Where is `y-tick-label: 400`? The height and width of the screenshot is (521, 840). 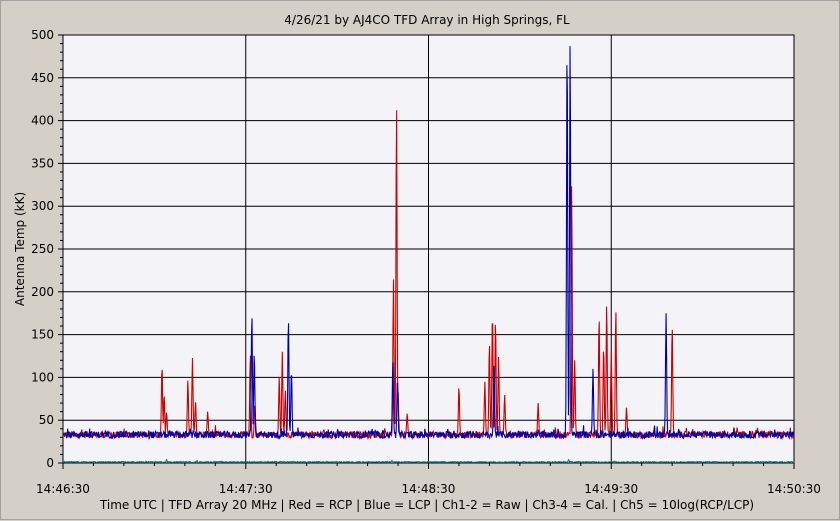
y-tick-label: 400 is located at coordinates (42, 121).